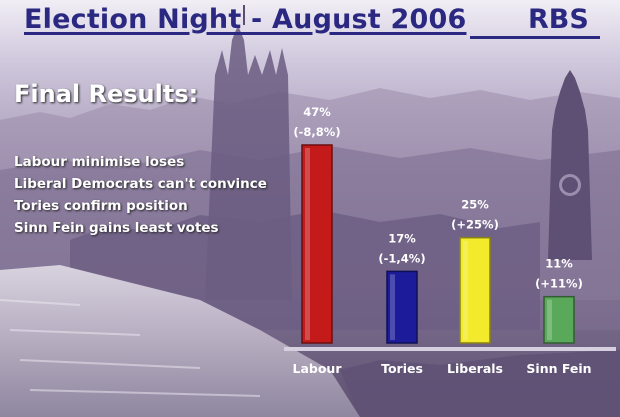 This screenshot has width=620, height=417. What do you see at coordinates (116, 228) in the screenshot?
I see `headline-item: Sinn Fein gains least votes` at bounding box center [116, 228].